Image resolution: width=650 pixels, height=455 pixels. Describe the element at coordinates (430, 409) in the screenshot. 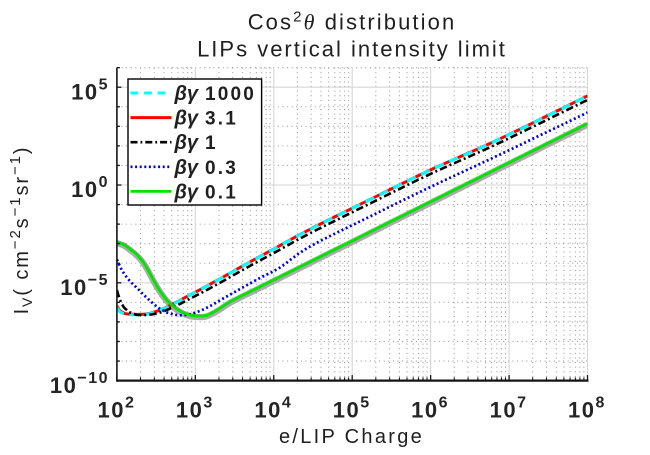

I see `svg-text: 106` at that location.